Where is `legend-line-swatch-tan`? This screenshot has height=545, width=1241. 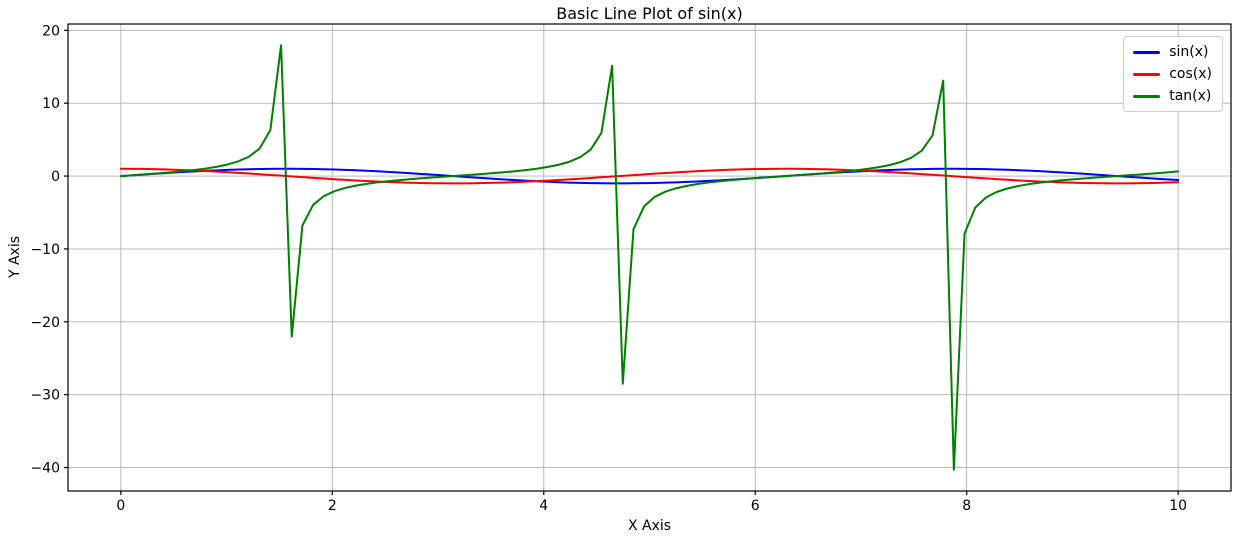 legend-line-swatch-tan is located at coordinates (1147, 96).